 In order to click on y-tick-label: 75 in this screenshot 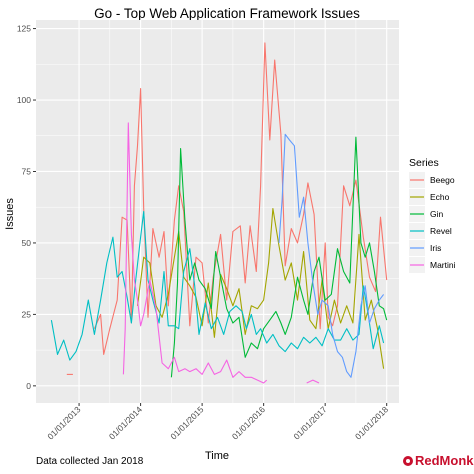, I will do `click(27, 171)`.